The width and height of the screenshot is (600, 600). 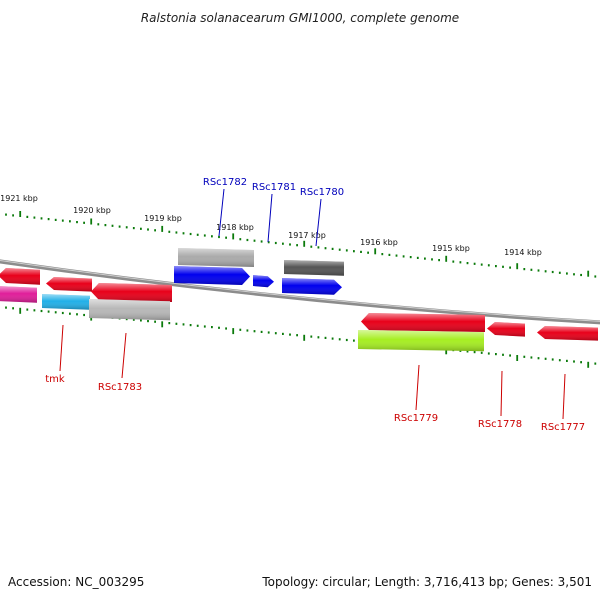 I want to click on scale-label: 1915 kbp, so click(x=451, y=248).